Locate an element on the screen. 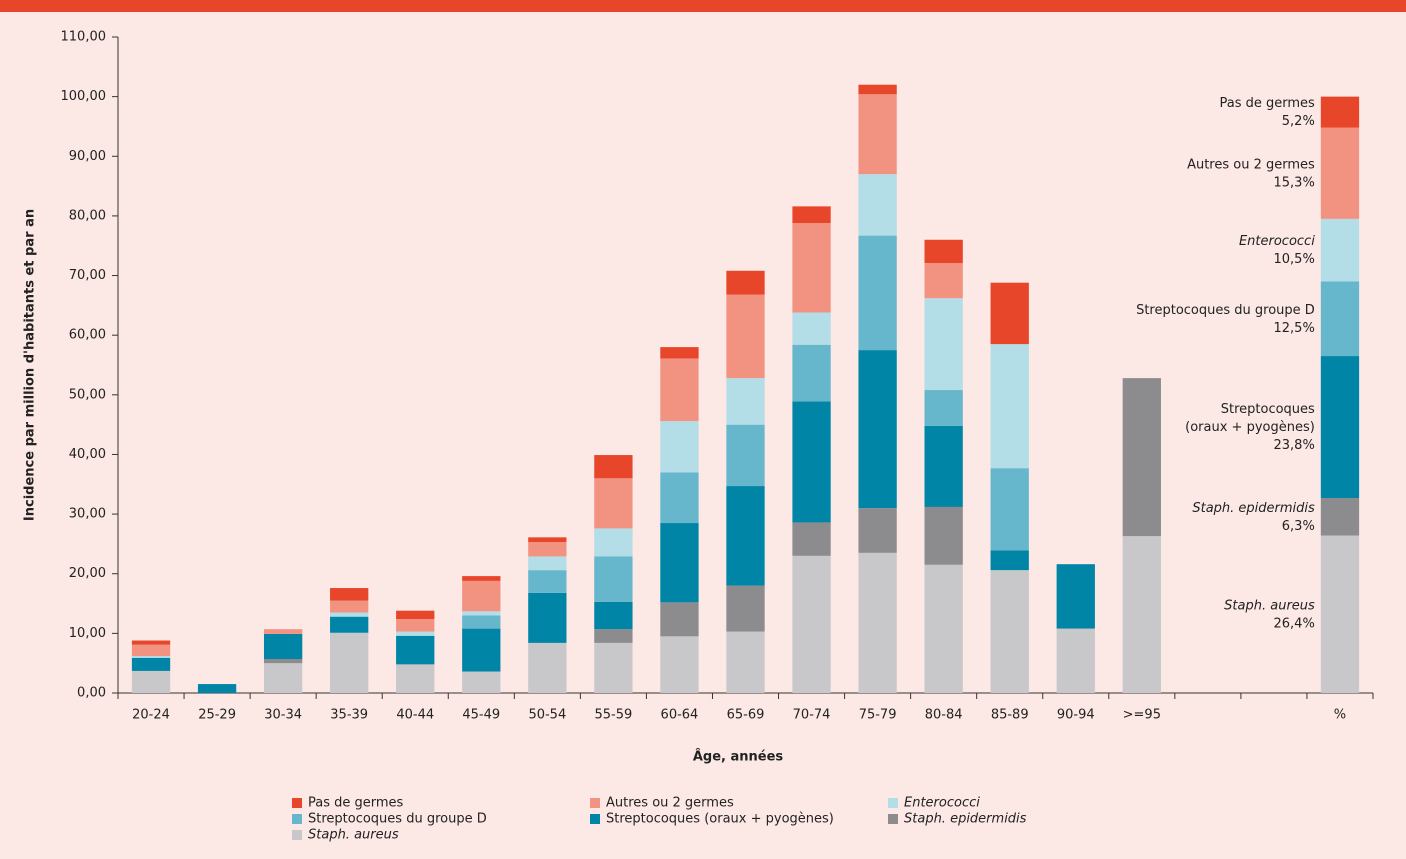 The height and width of the screenshot is (859, 1406). y-tick-label: 50,00 is located at coordinates (87, 394).